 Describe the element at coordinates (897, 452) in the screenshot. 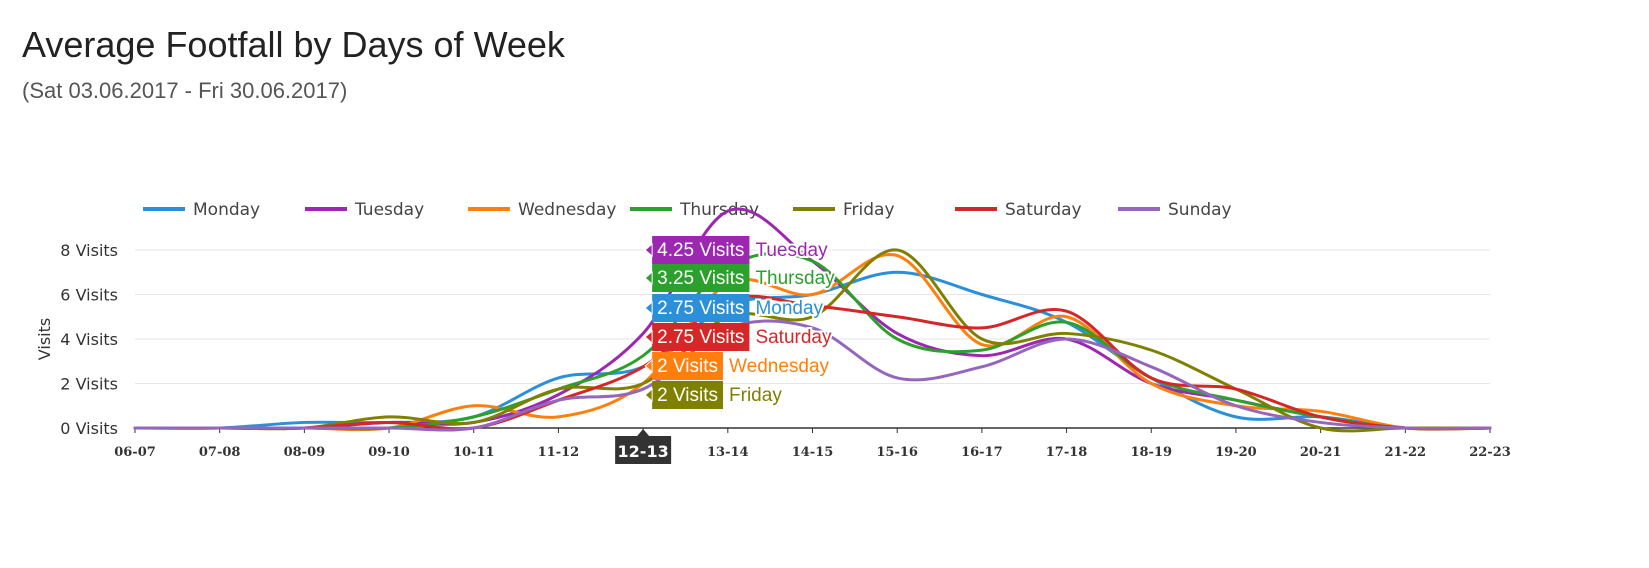

I see `x-tick-label: 15-16` at that location.